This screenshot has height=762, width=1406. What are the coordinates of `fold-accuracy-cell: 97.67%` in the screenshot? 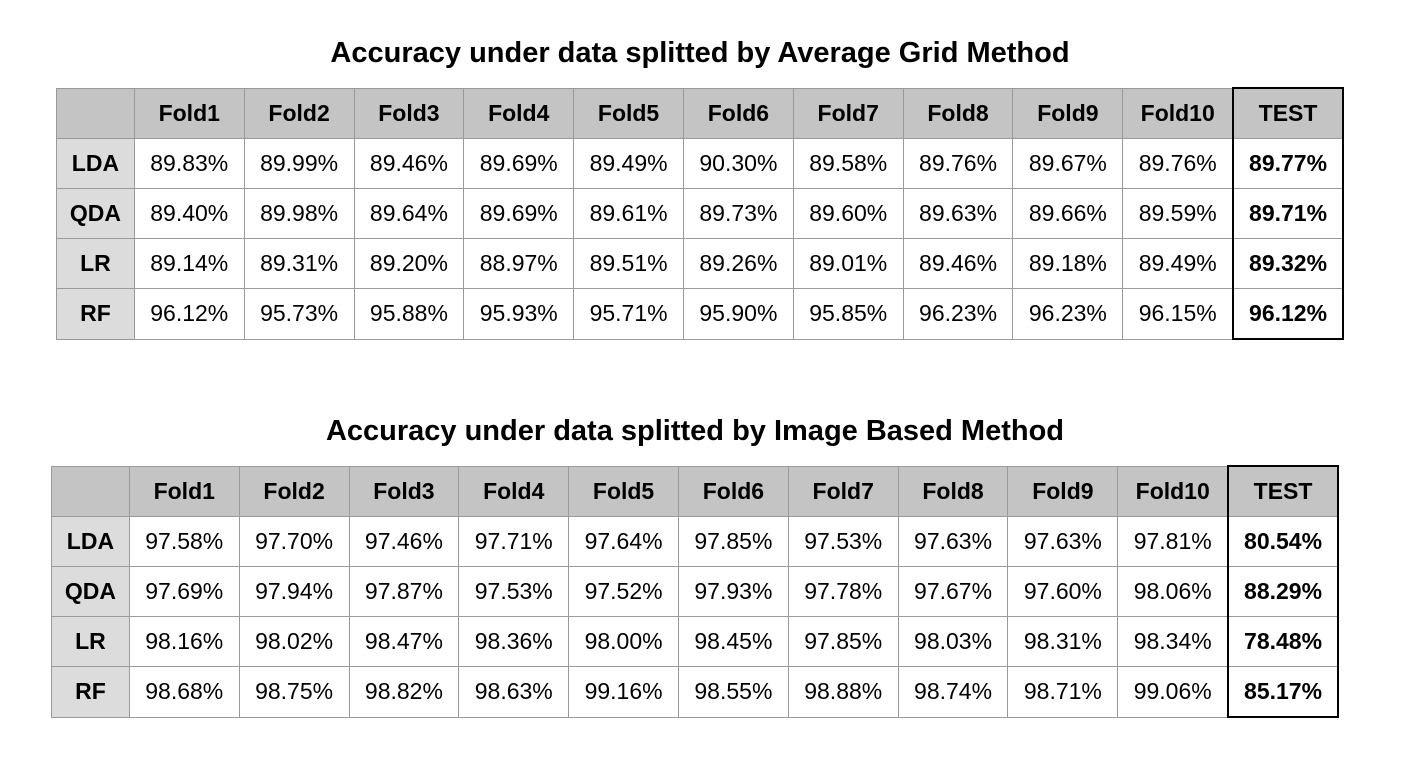 It's located at (953, 591).